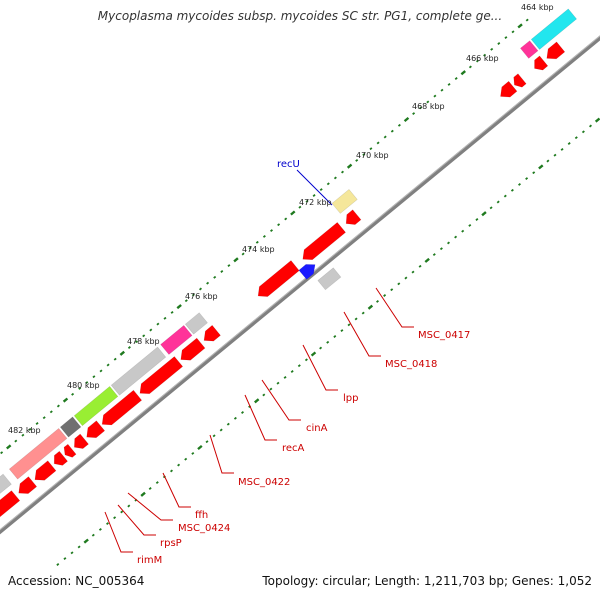  What do you see at coordinates (411, 364) in the screenshot?
I see `gene-label-MSC_0418: MSC_0418` at bounding box center [411, 364].